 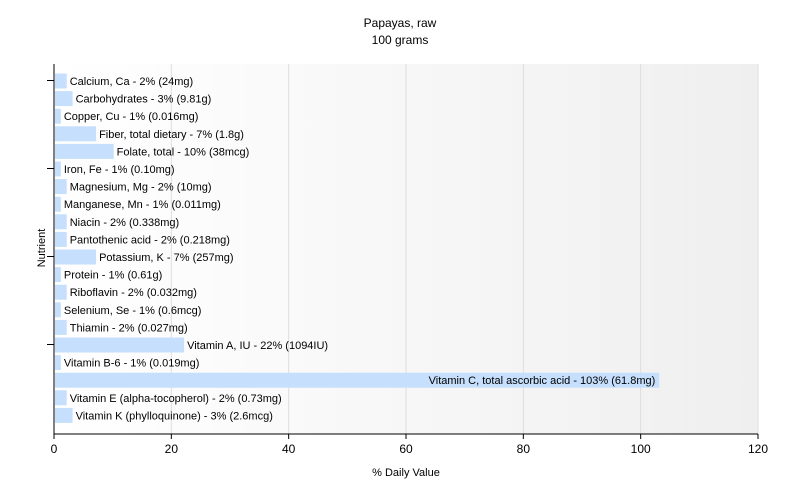 What do you see at coordinates (119, 170) in the screenshot?
I see `bar-label-5: Iron, Fe - 1% (0.10mg)` at bounding box center [119, 170].